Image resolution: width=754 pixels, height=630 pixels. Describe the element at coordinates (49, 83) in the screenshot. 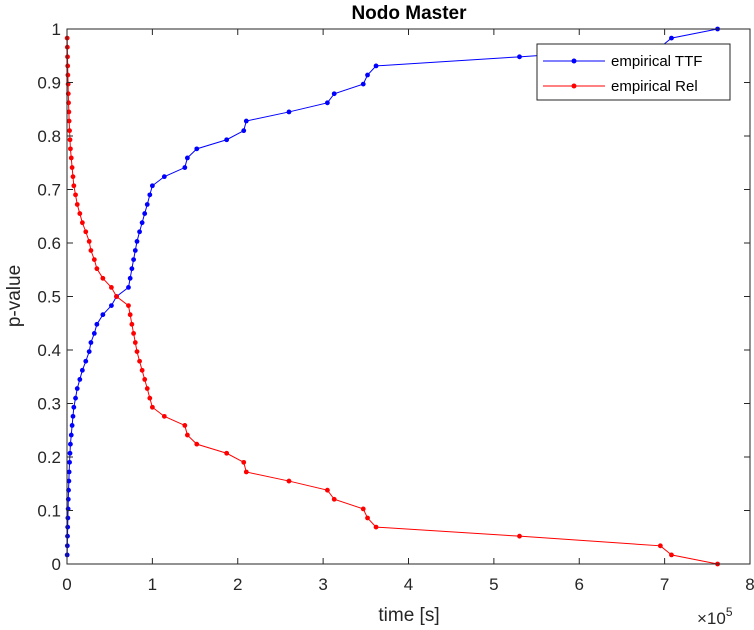

I see `y-tick-label: 0.9` at that location.